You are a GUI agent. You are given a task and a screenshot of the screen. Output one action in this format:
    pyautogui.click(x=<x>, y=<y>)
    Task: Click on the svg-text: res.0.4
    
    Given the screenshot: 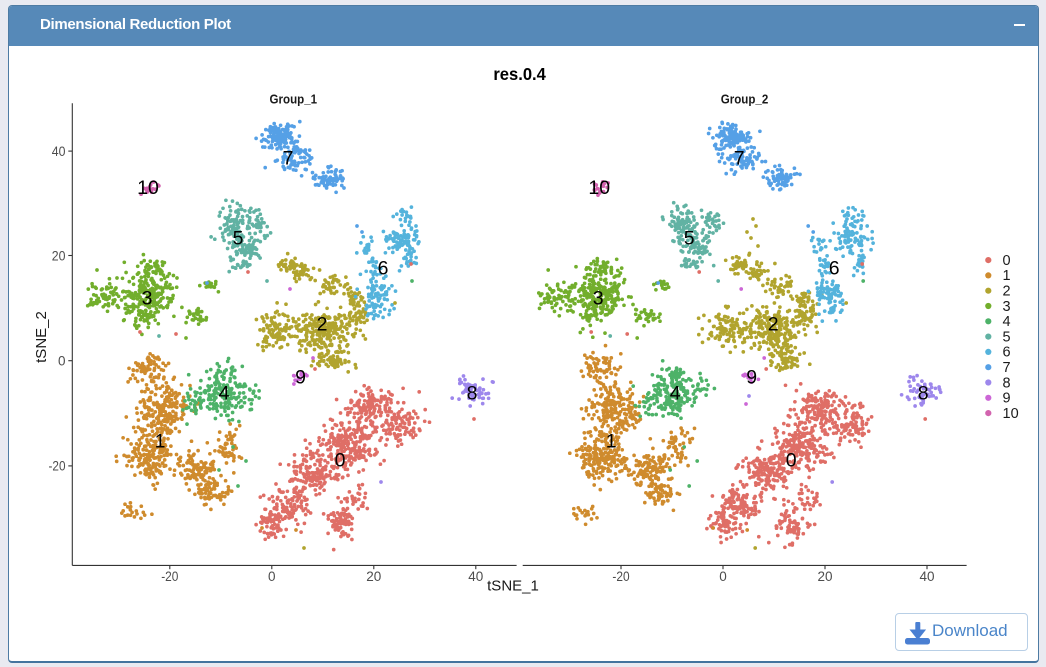 What is the action you would take?
    pyautogui.click(x=519, y=74)
    